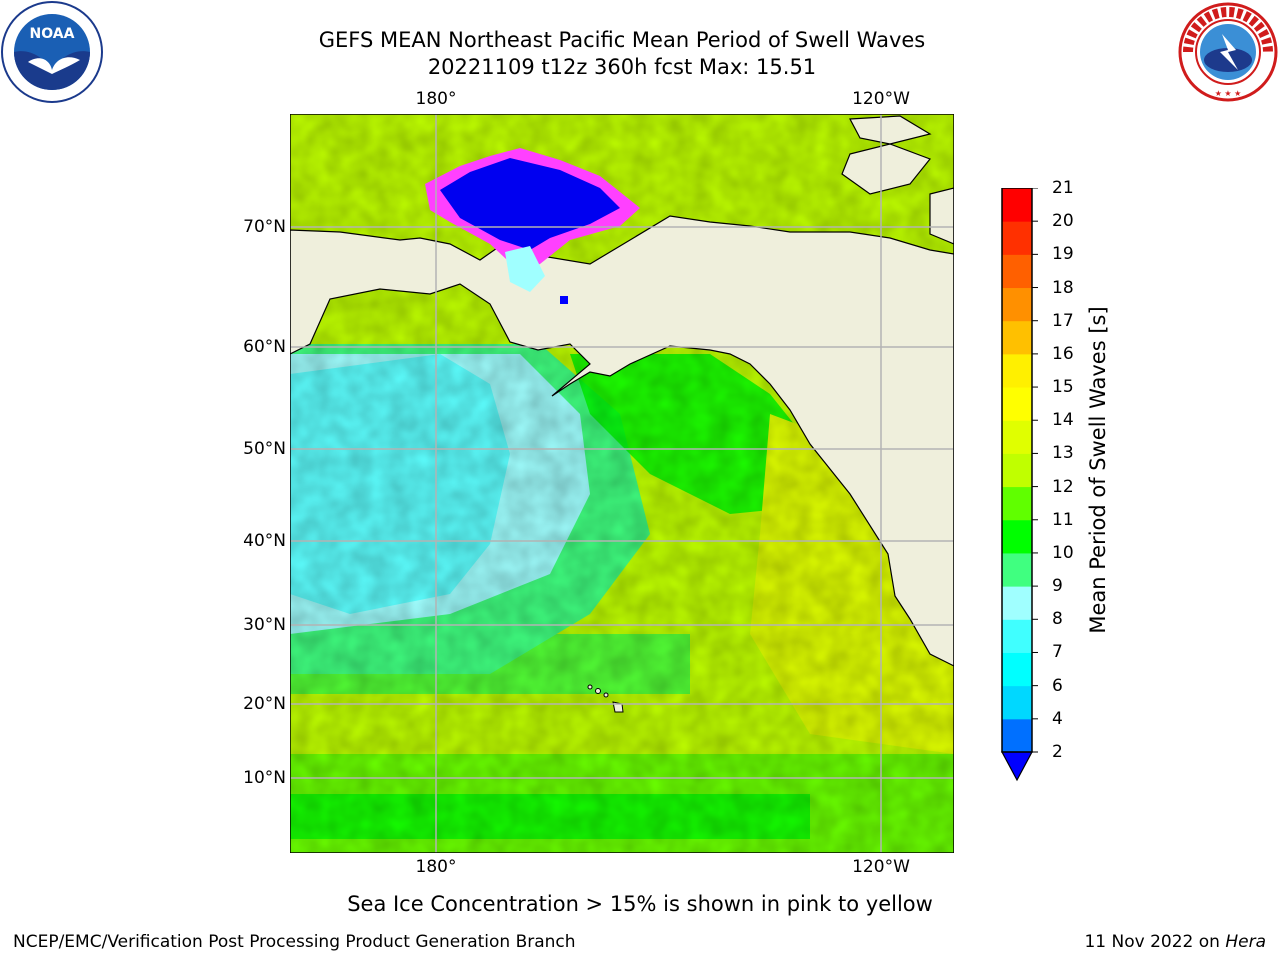 The height and width of the screenshot is (960, 1280). What do you see at coordinates (264, 227) in the screenshot?
I see `lat-tick-70n: 70°N` at bounding box center [264, 227].